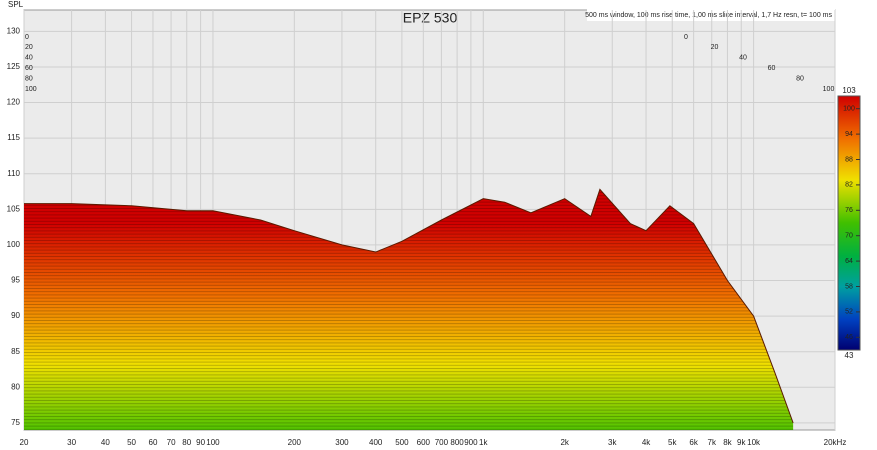 The height and width of the screenshot is (450, 877). I want to click on info-box, so click(711, 15).